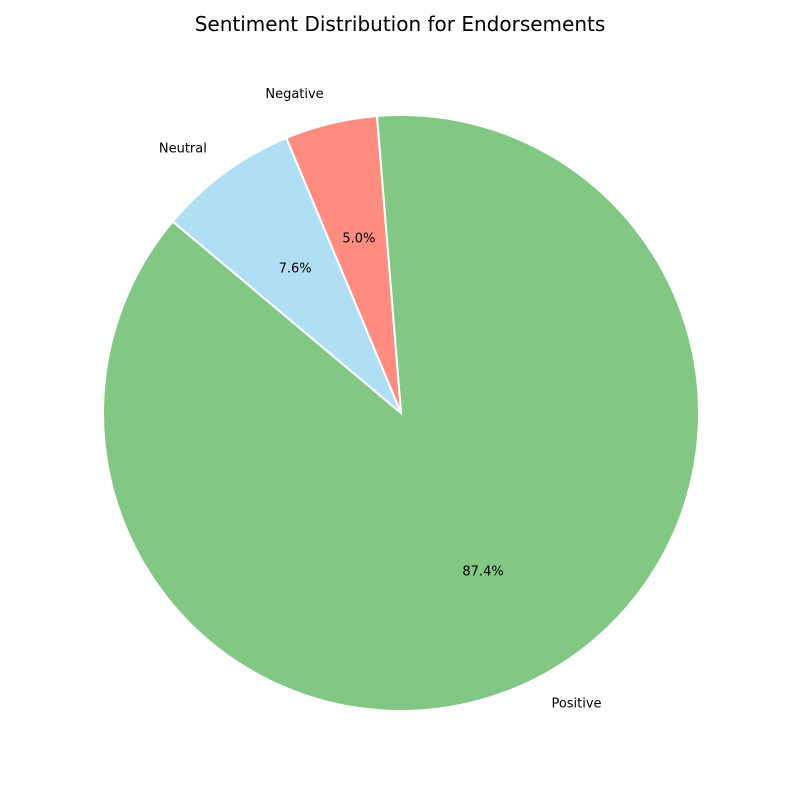  I want to click on chart-title: Sentiment Distribution for Endorsements, so click(400, 24).